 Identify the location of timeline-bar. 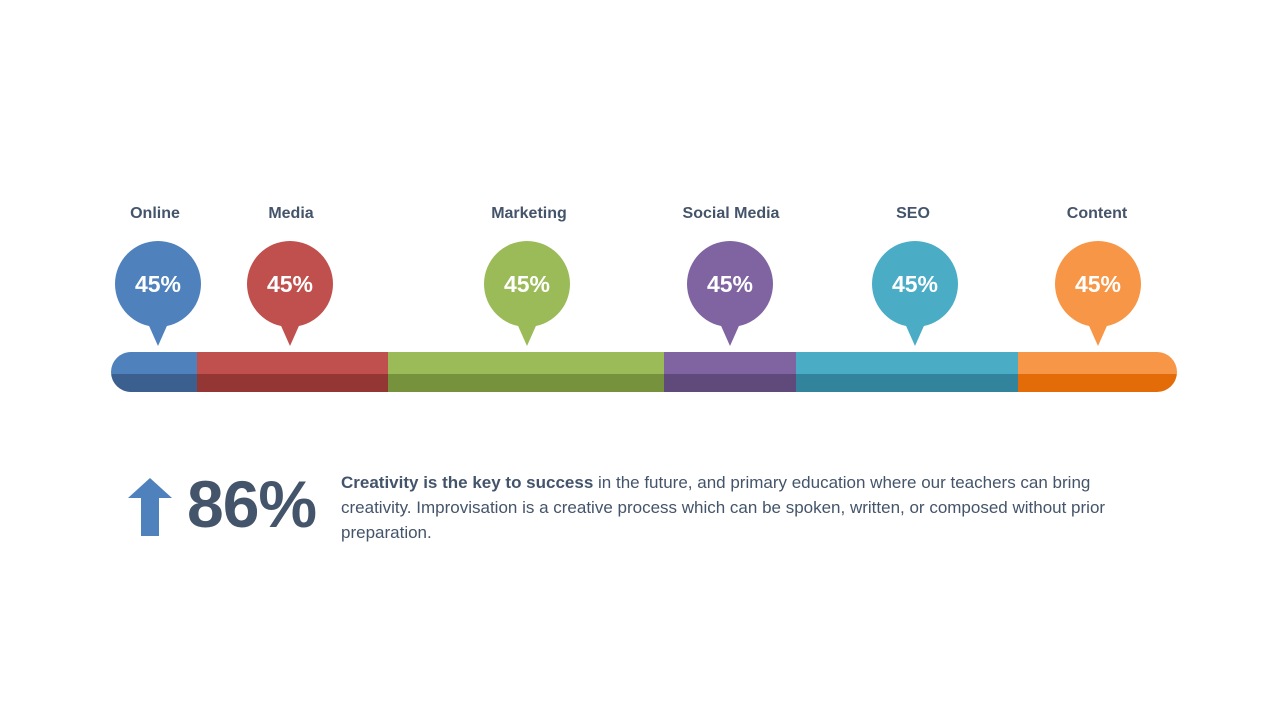
(644, 372).